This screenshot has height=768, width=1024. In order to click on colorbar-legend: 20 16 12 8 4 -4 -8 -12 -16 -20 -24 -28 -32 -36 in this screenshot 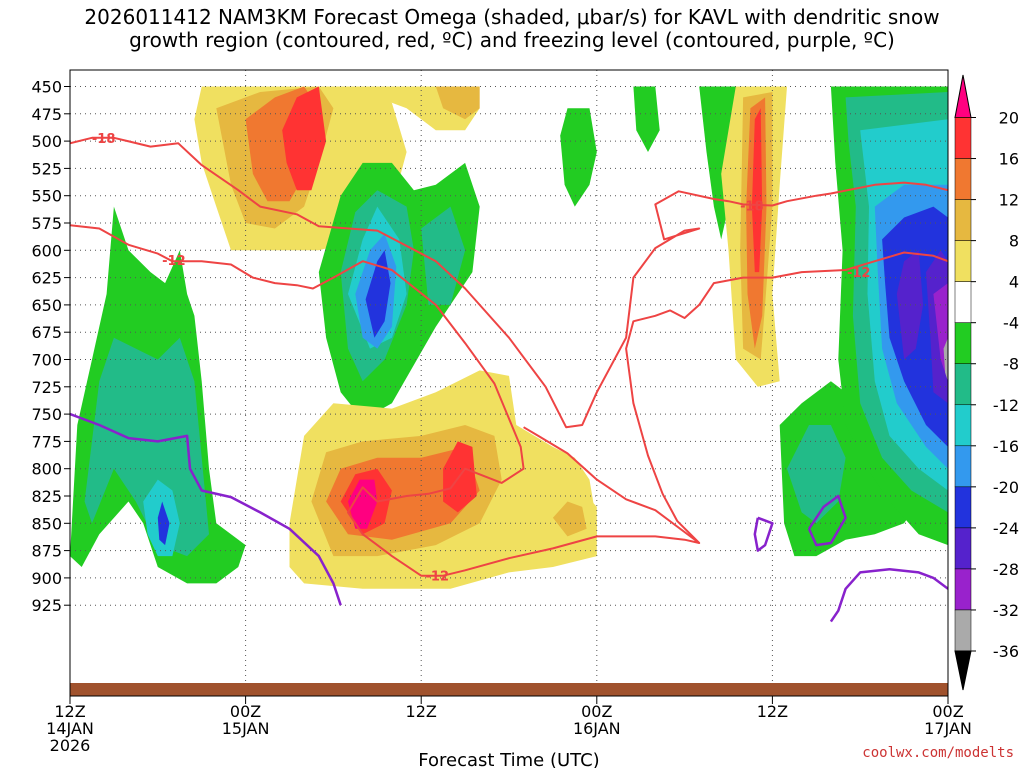, I will do `click(986, 382)`.